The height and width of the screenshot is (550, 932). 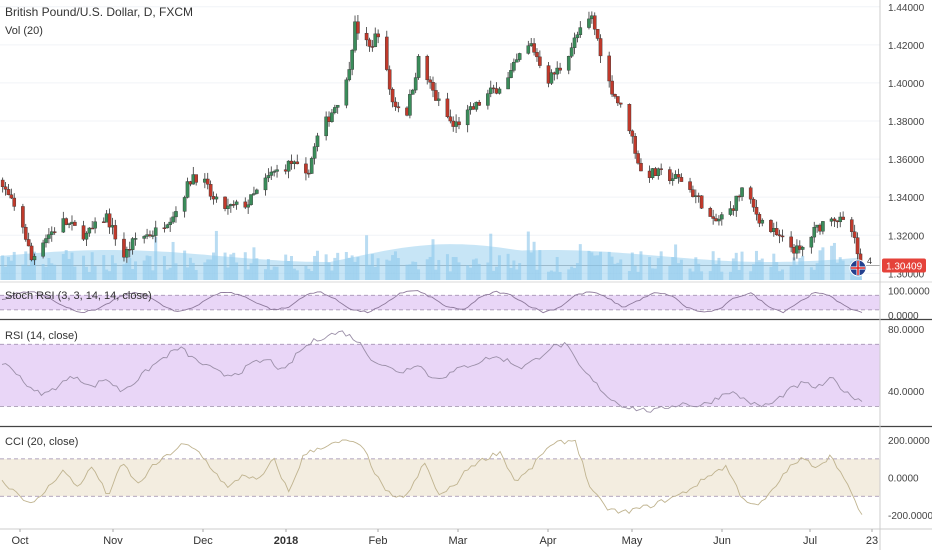 I want to click on price-tick-label: 1.40000, so click(x=906, y=84).